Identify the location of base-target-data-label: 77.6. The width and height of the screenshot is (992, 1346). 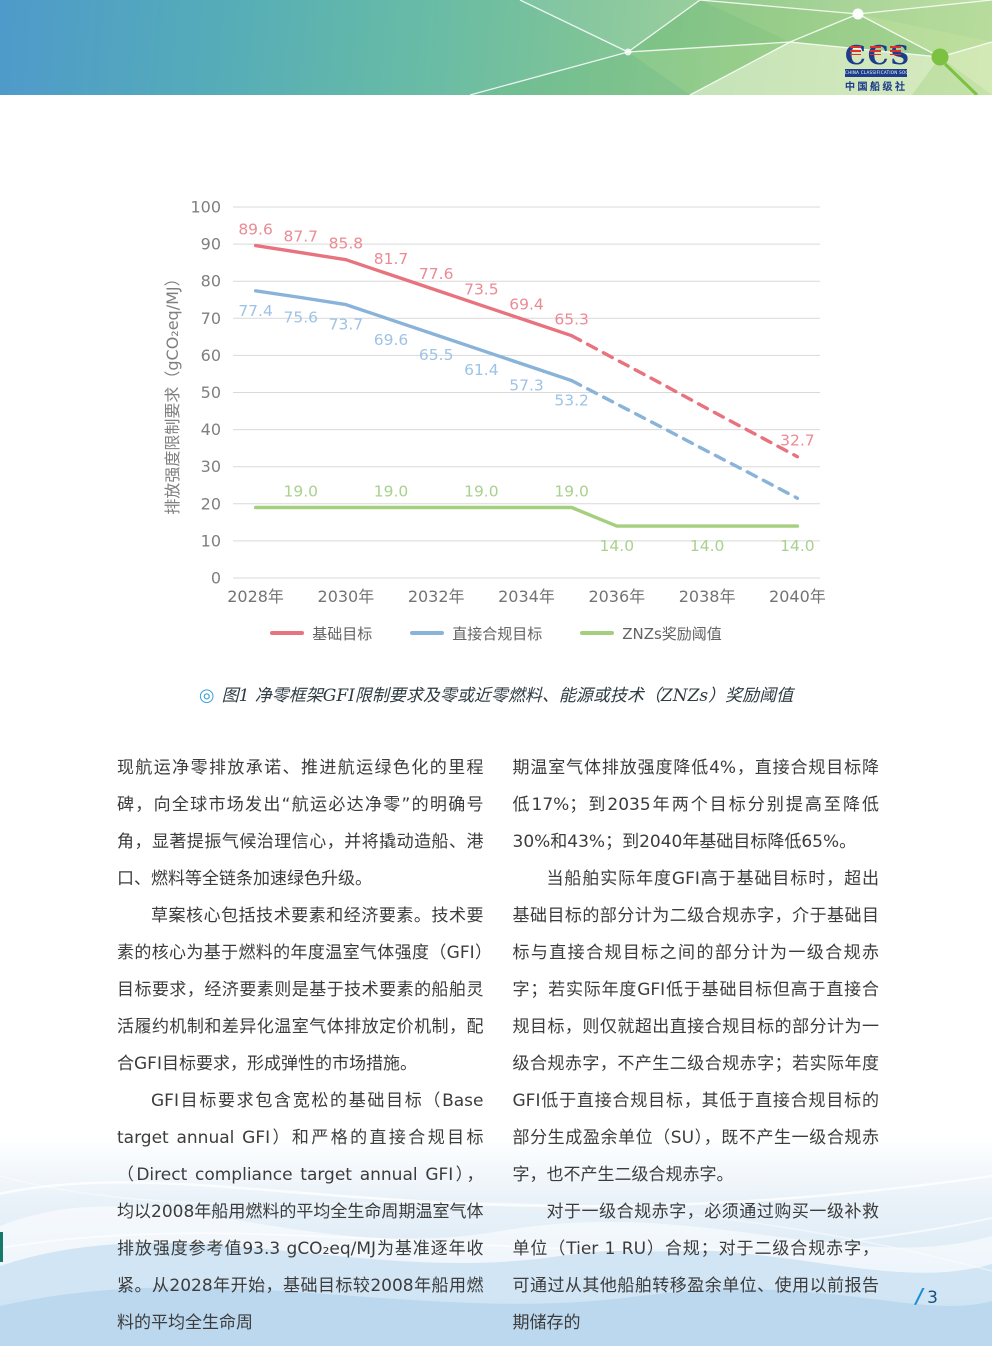
(436, 274).